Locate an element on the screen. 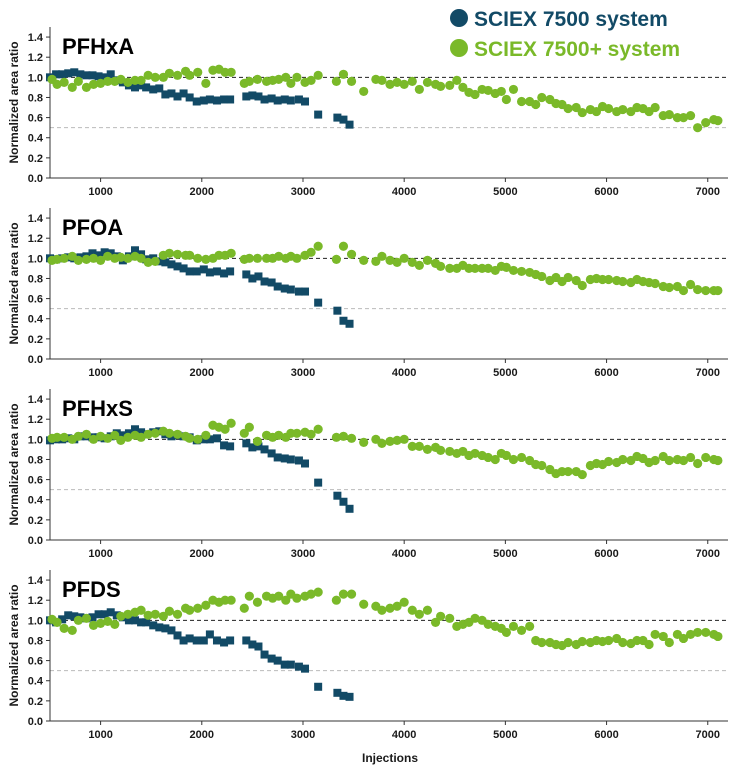  y-tick-label: 0.0 is located at coordinates (35, 722).